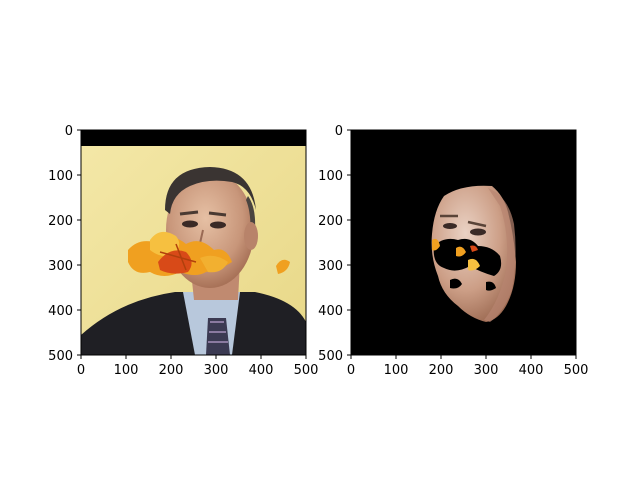 The image size is (640, 480). What do you see at coordinates (330, 221) in the screenshot?
I see `right-ytick-2: 200` at bounding box center [330, 221].